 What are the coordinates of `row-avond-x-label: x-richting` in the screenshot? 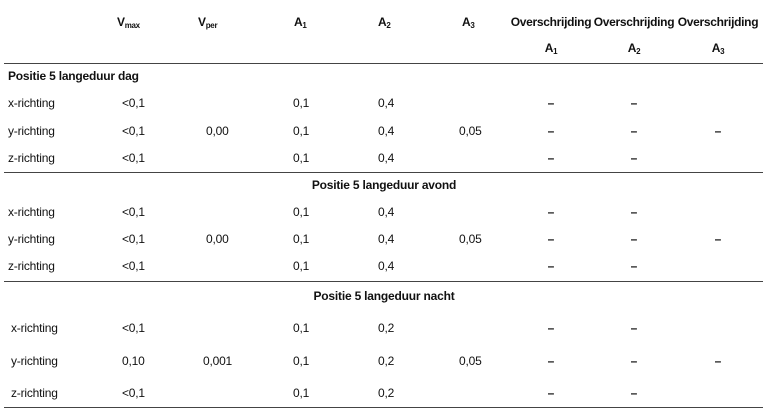 It's located at (31, 212).